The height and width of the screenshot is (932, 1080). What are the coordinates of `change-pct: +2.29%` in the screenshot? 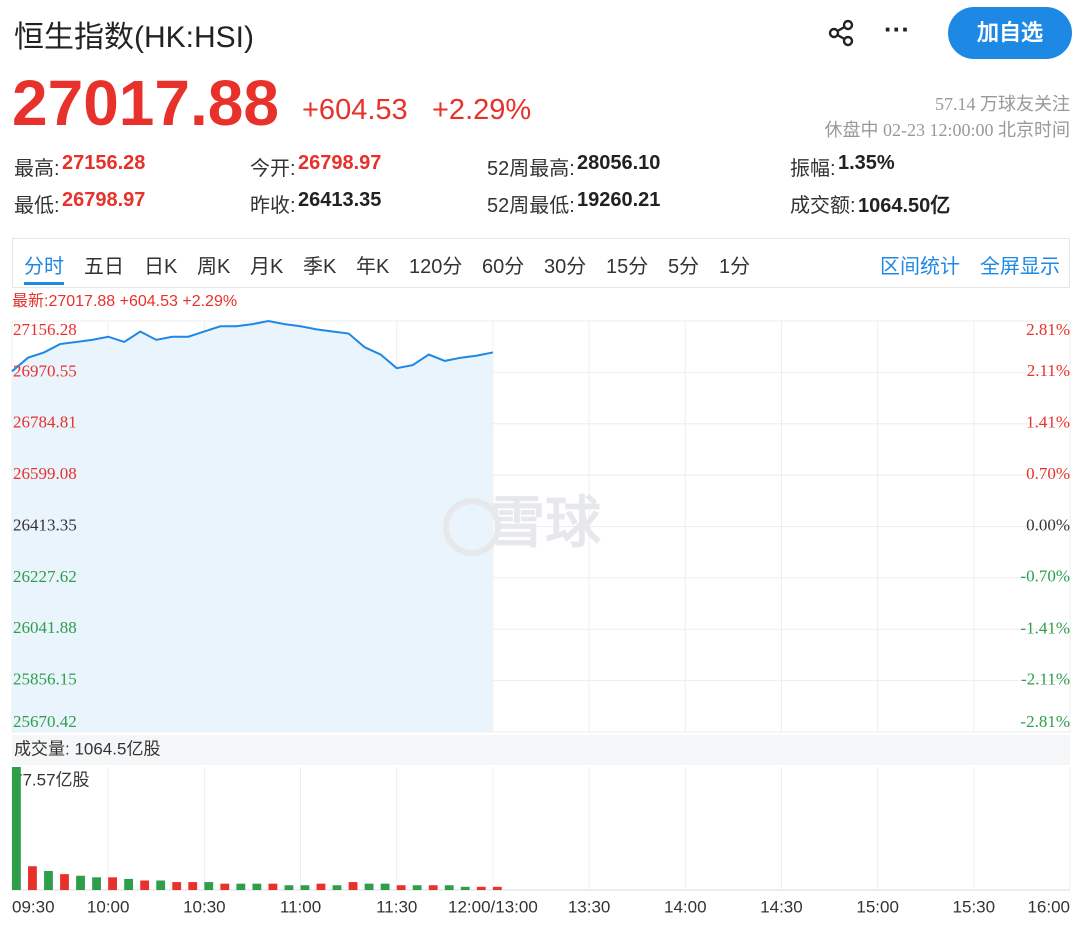 It's located at (482, 110).